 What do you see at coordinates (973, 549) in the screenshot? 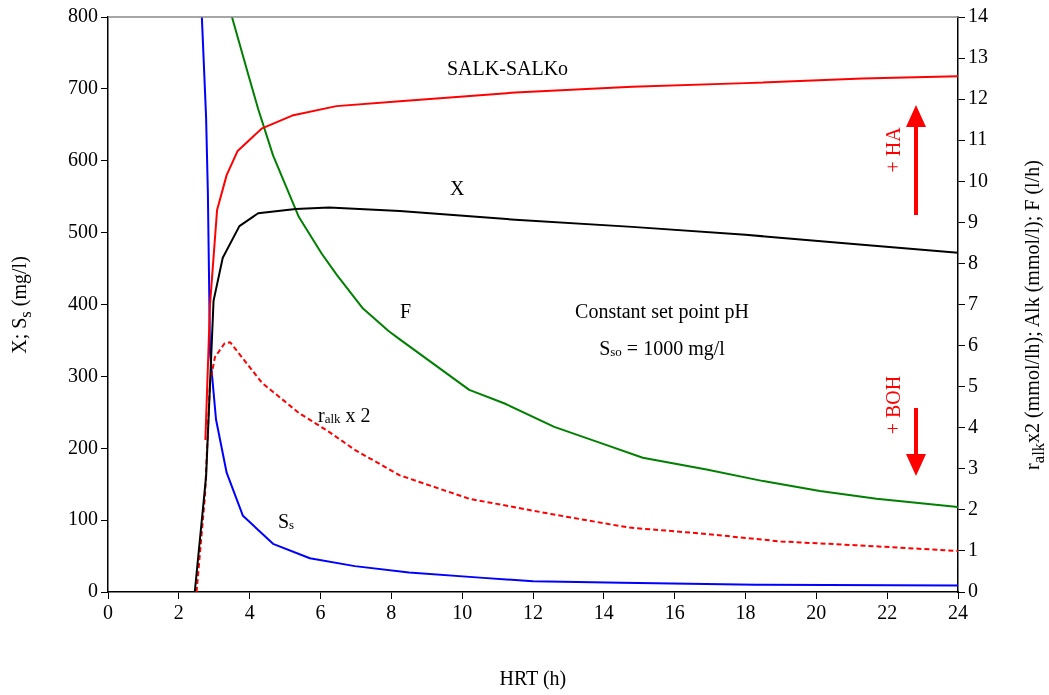
I see `y2-tick-label: 1` at bounding box center [973, 549].